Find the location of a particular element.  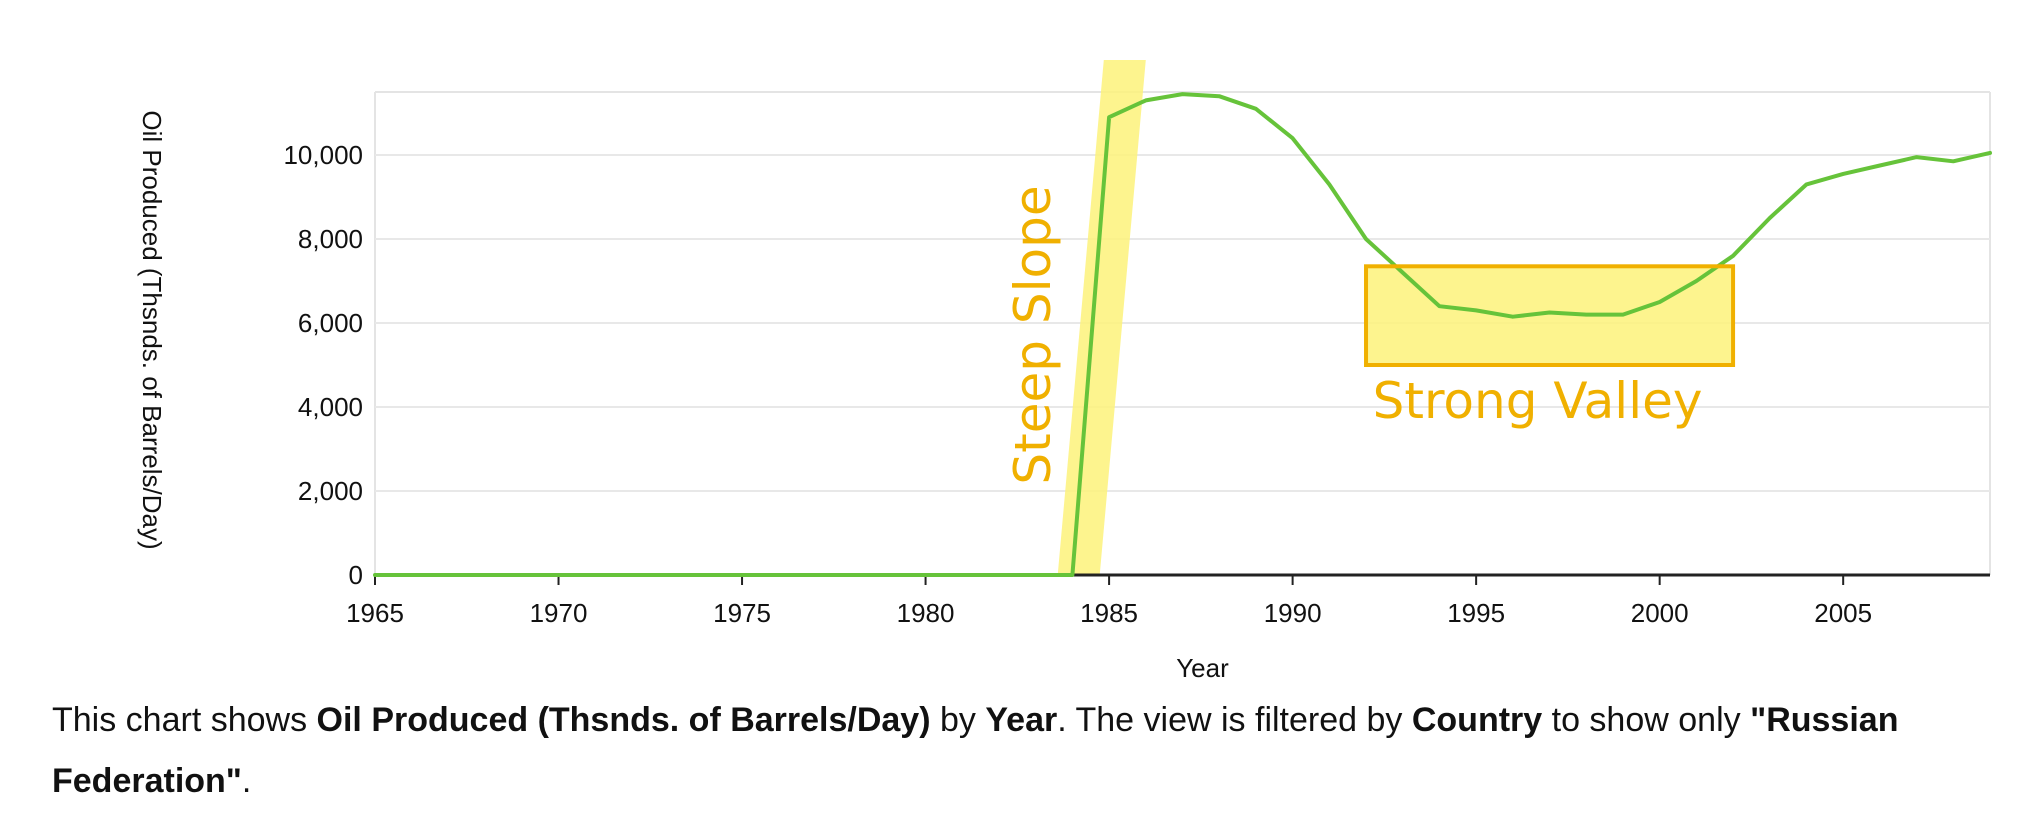

y-tick-label: 2,000 is located at coordinates (330, 491).